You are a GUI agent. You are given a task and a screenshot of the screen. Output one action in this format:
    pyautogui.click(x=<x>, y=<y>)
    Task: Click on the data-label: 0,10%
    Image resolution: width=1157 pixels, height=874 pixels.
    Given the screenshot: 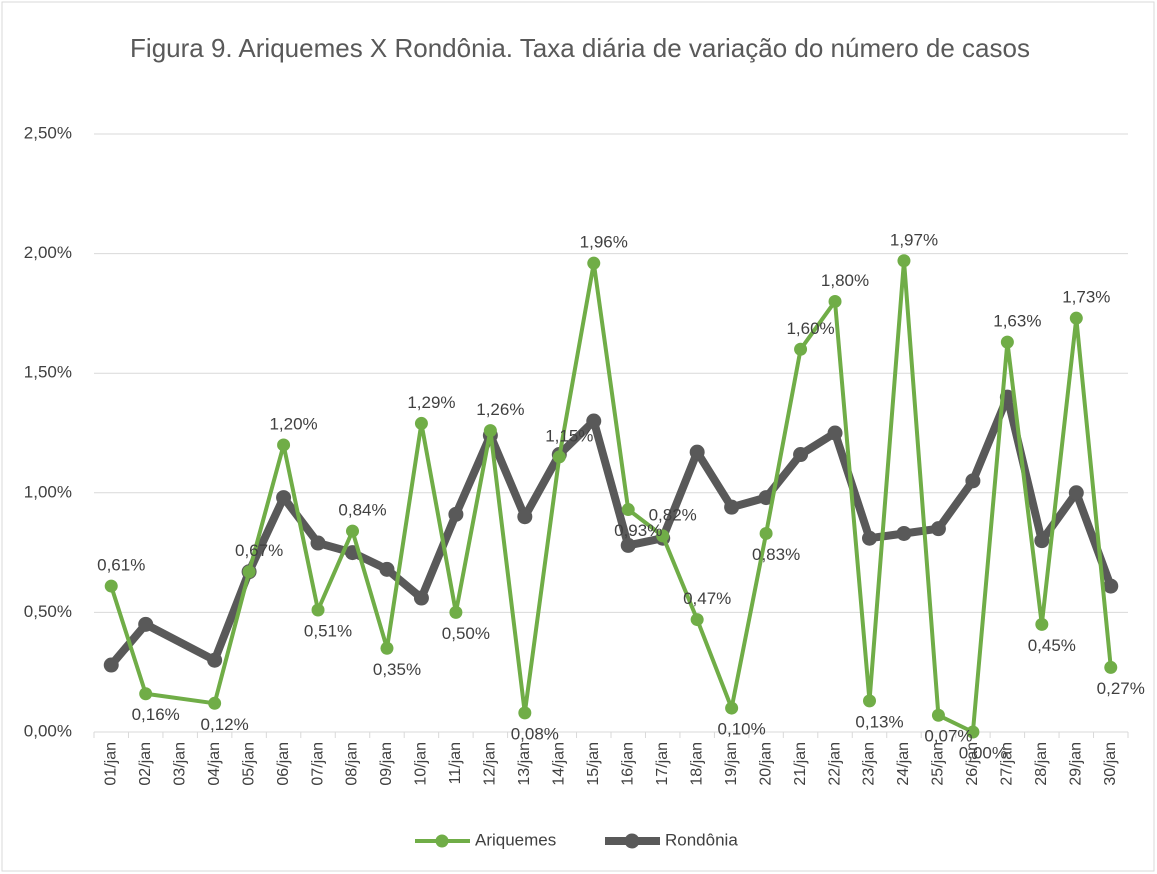 What is the action you would take?
    pyautogui.click(x=742, y=729)
    